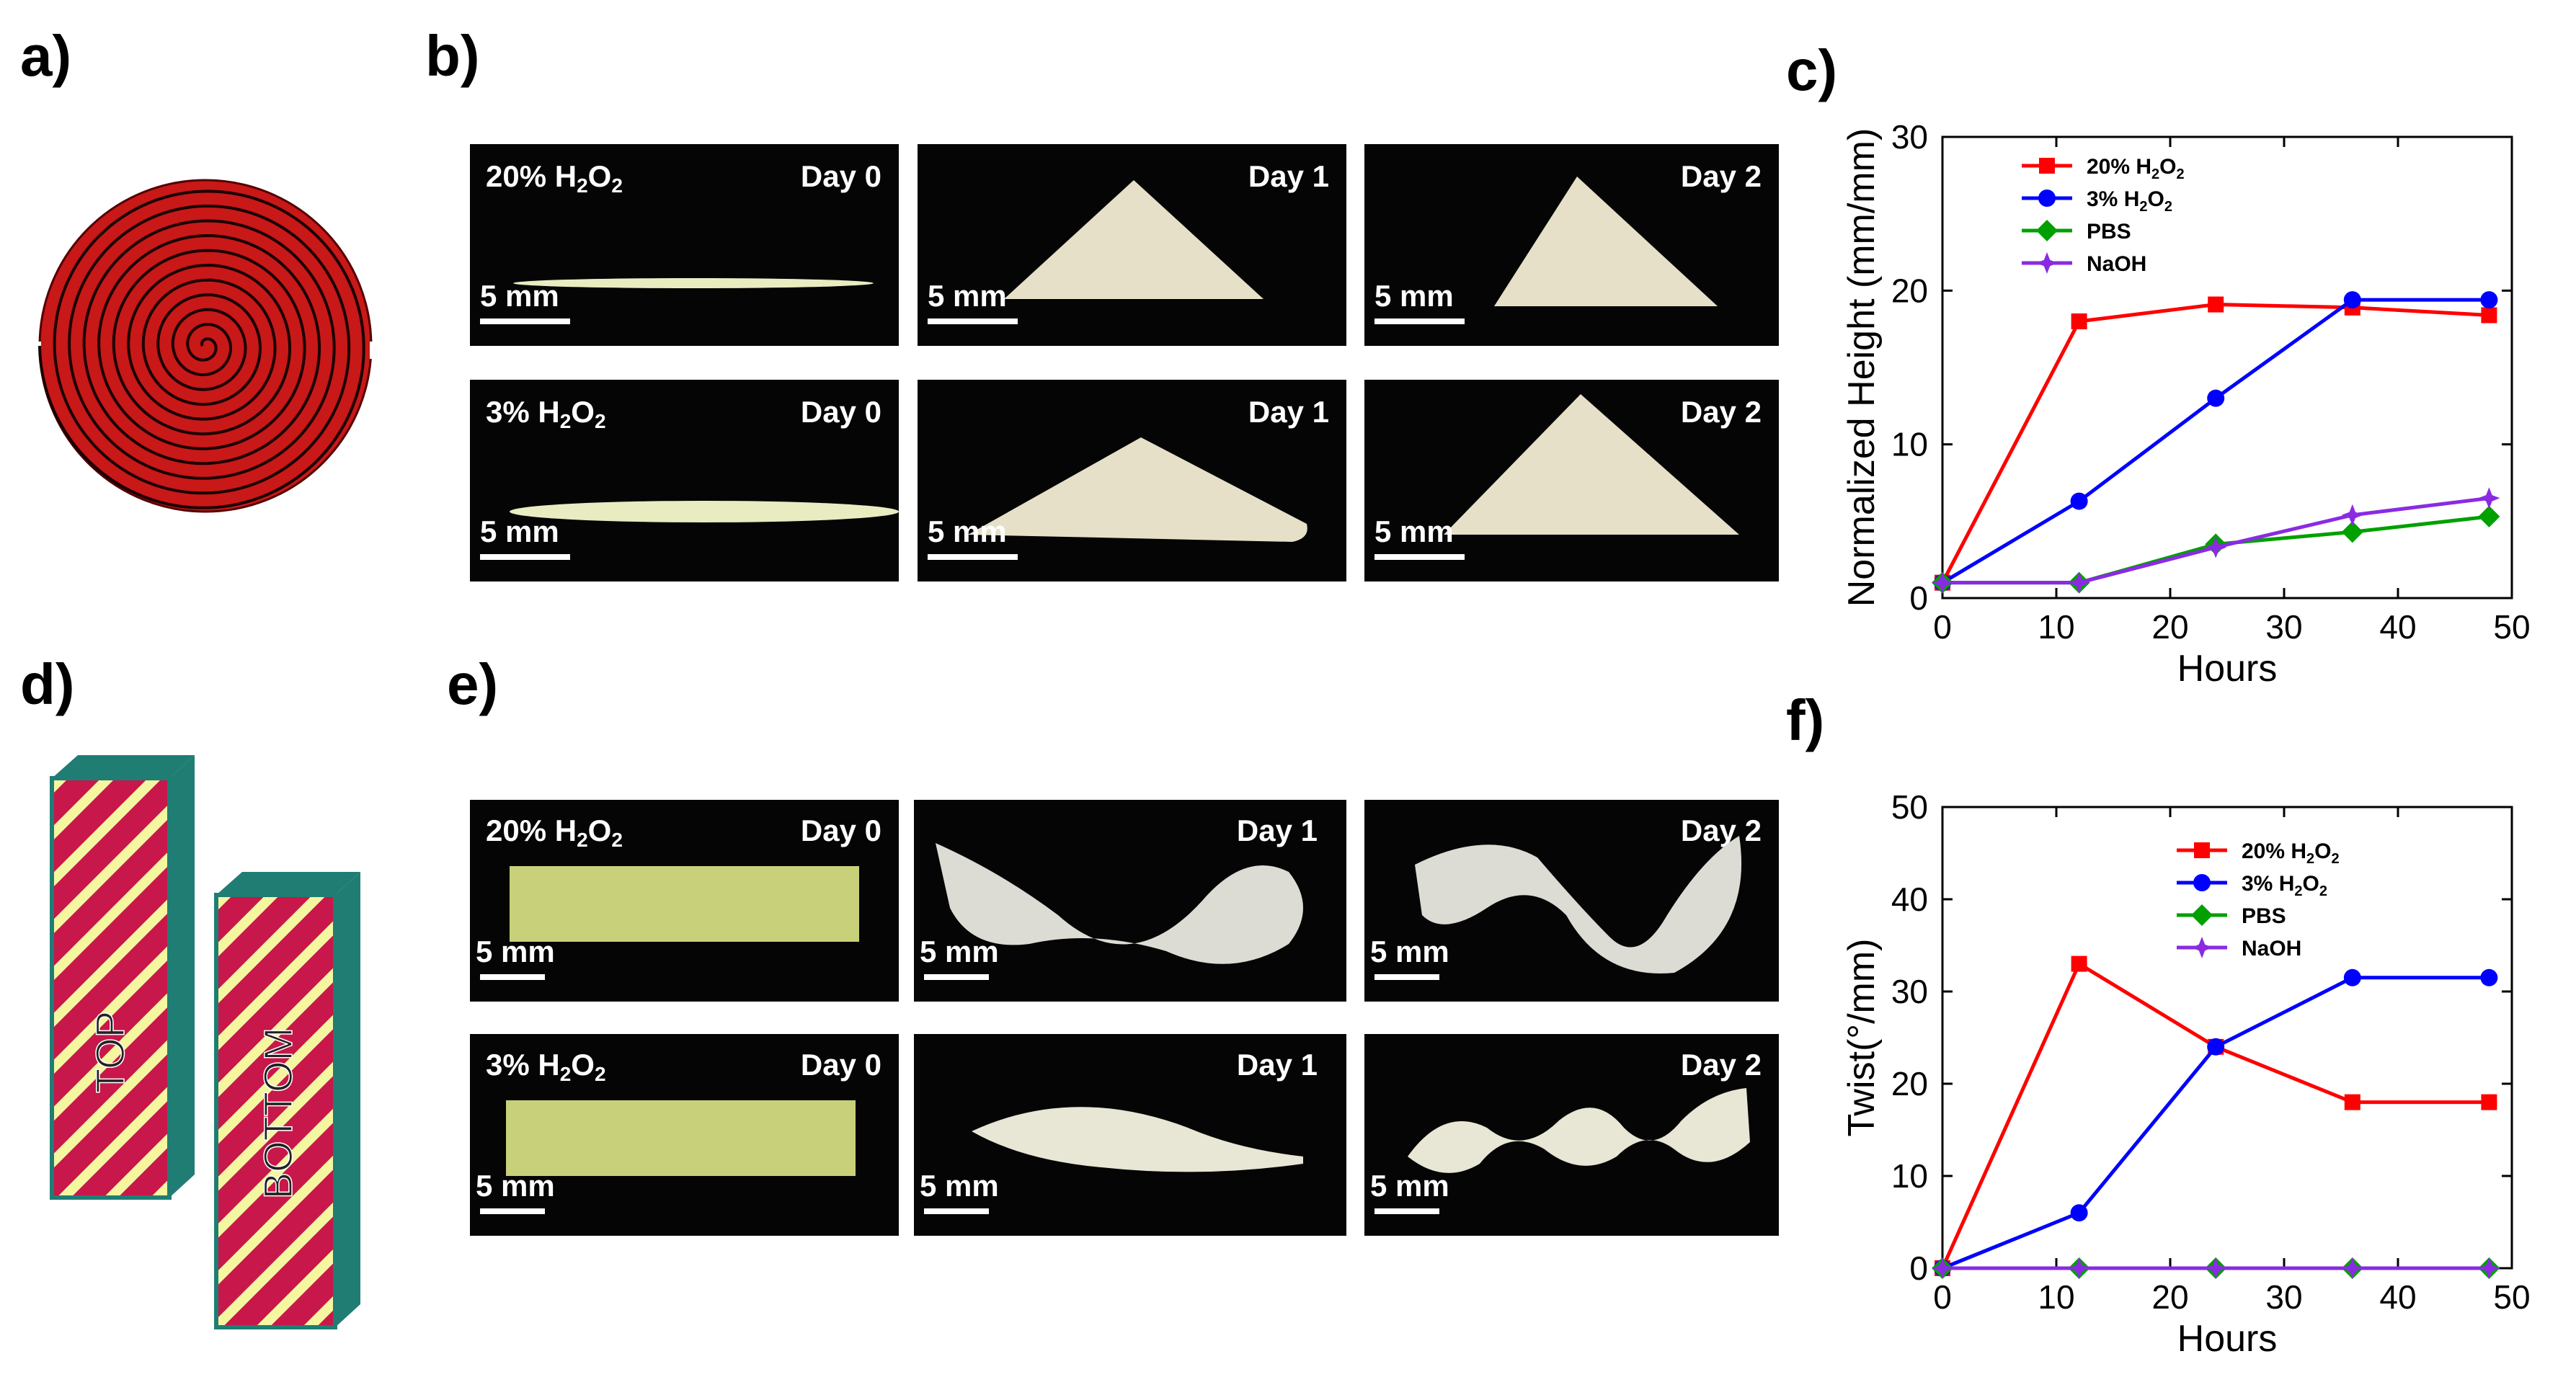 Image resolution: width=2576 pixels, height=1377 pixels. What do you see at coordinates (1132, 245) in the screenshot?
I see `photo-b-20-day1: Day 1 5 mm` at bounding box center [1132, 245].